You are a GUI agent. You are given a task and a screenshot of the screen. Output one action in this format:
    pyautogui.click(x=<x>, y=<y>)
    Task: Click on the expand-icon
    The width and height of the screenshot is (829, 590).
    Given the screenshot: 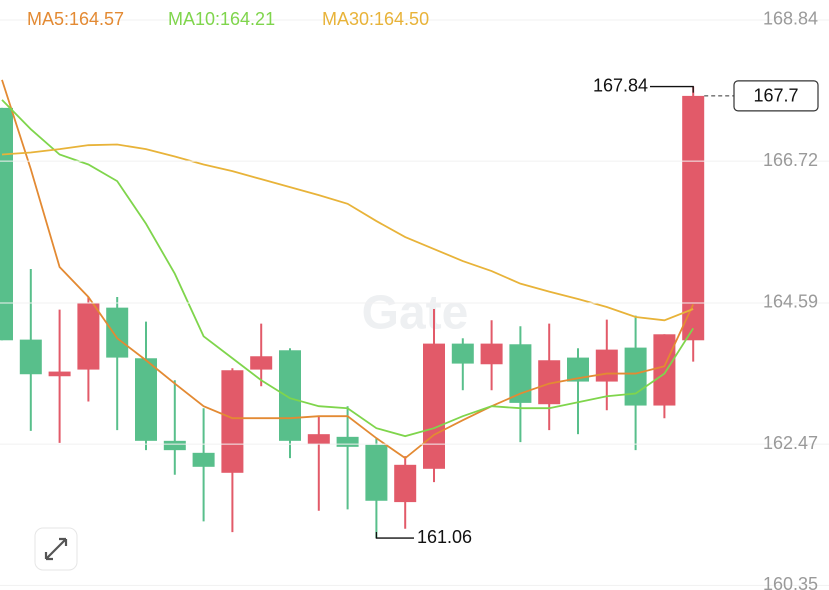 What is the action you would take?
    pyautogui.click(x=56, y=549)
    